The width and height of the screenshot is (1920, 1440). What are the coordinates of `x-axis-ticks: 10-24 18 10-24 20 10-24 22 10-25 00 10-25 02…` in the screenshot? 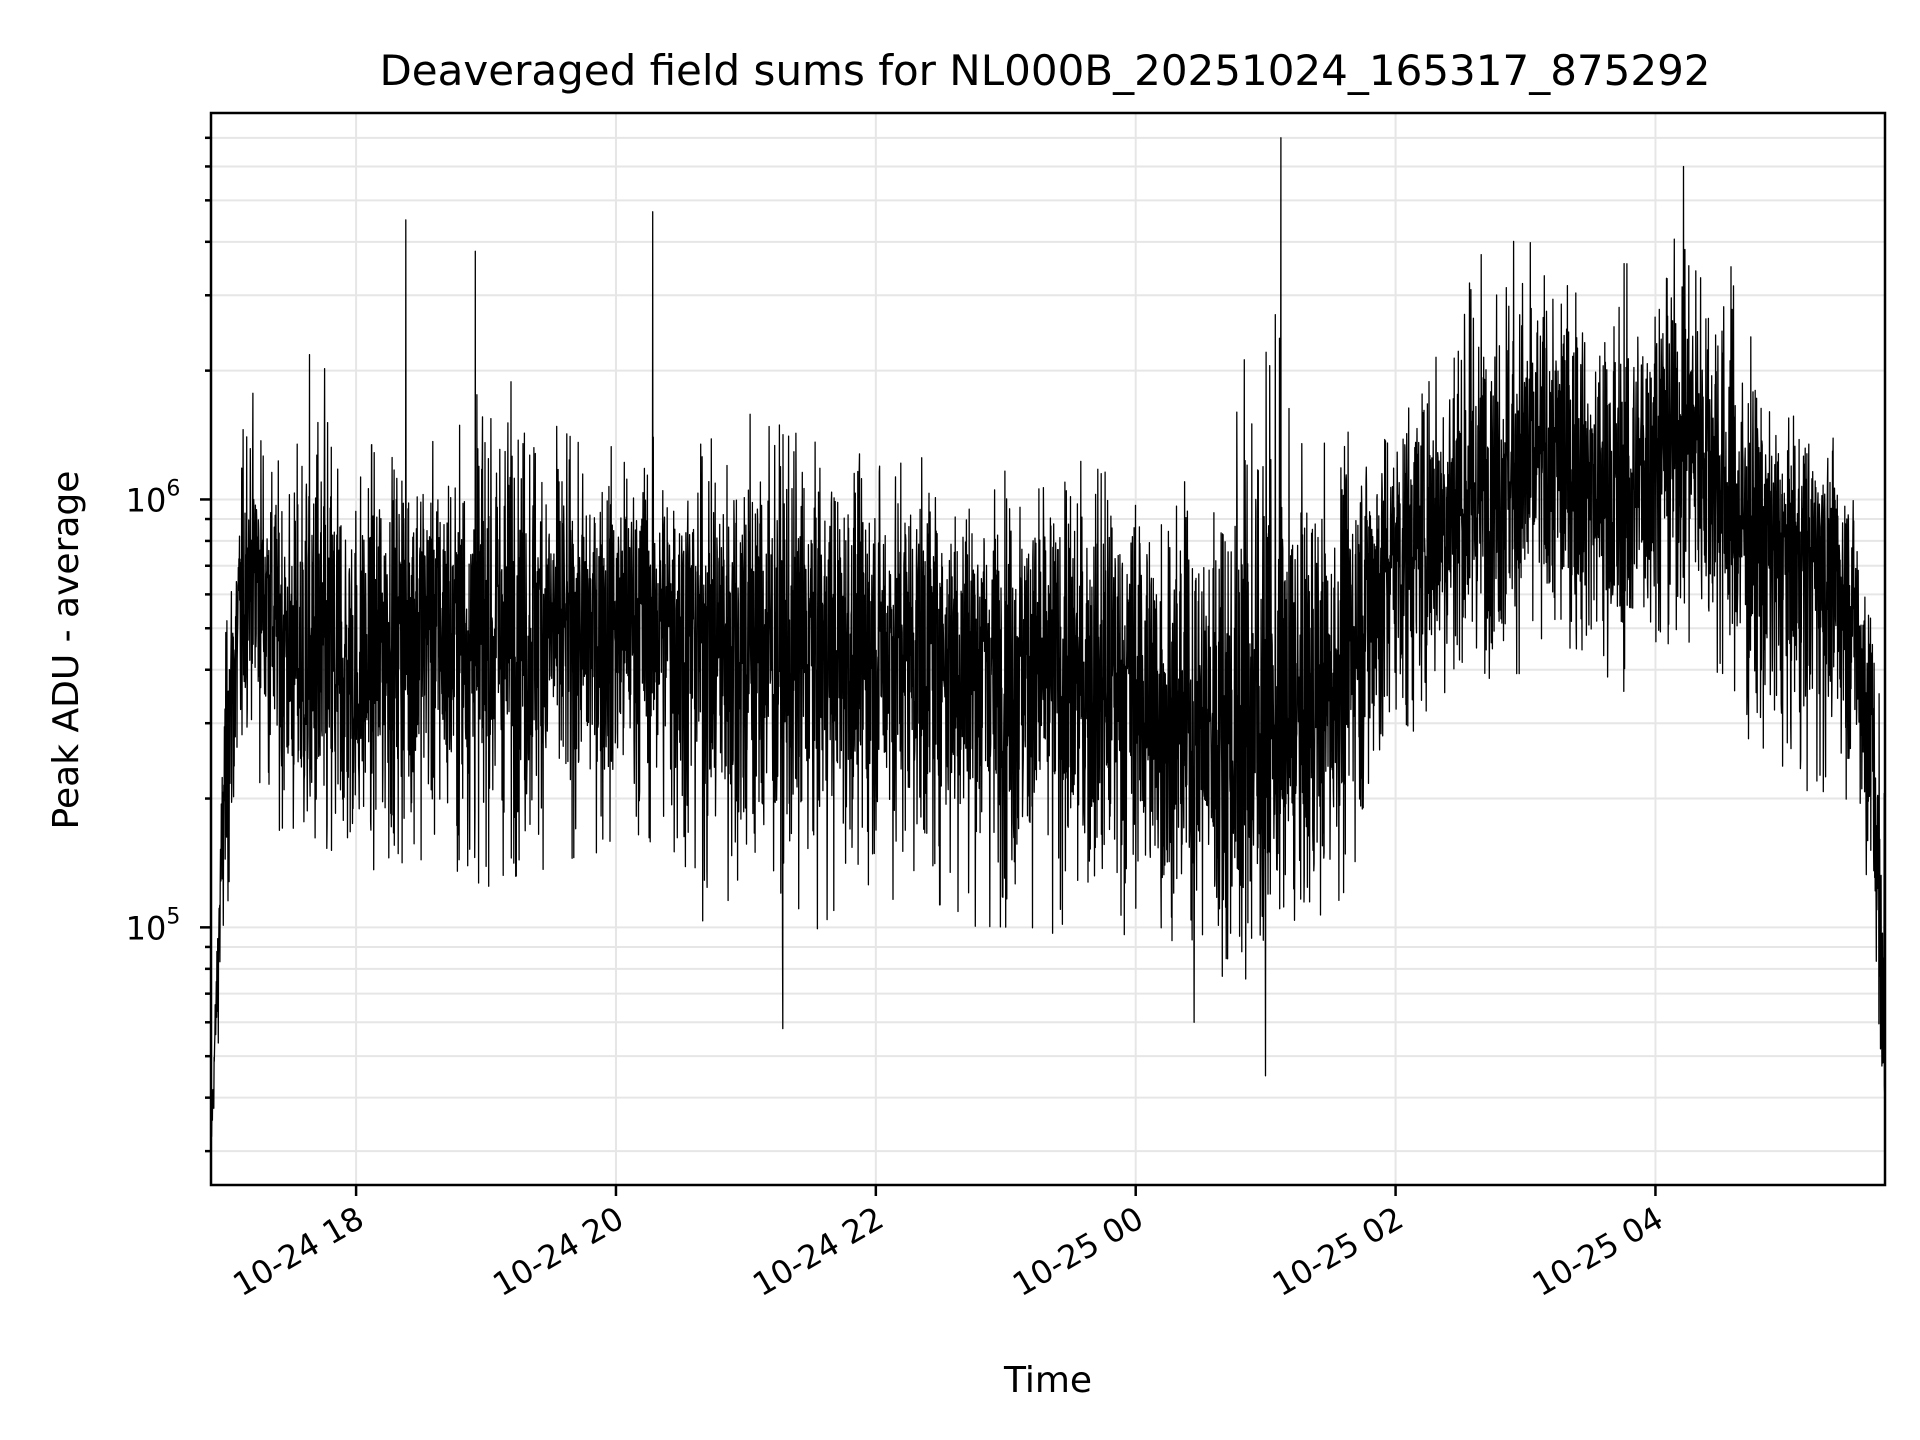 It's located at (947, 1244).